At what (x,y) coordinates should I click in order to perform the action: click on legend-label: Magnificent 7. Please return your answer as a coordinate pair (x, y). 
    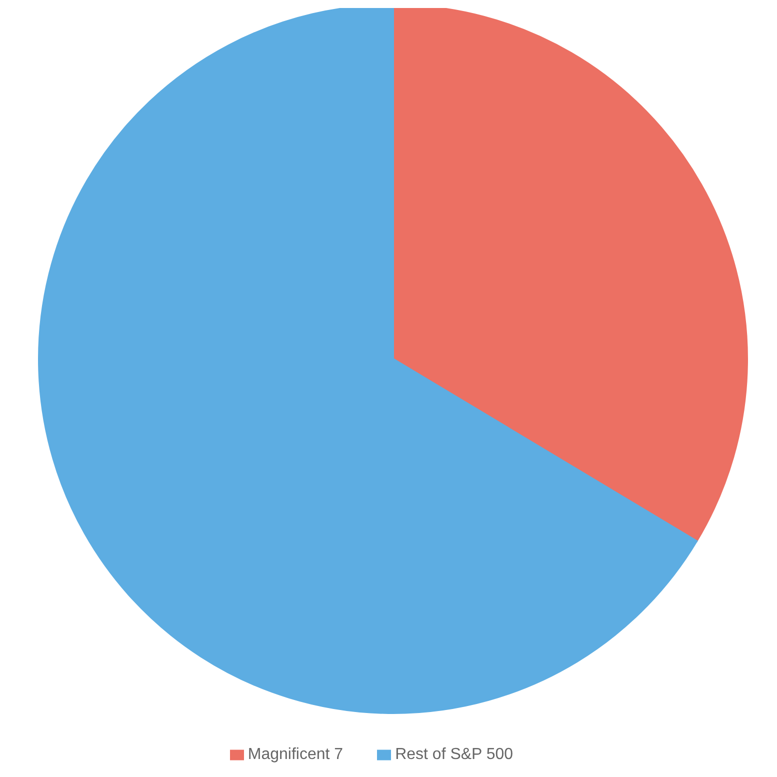
    Looking at the image, I should click on (296, 754).